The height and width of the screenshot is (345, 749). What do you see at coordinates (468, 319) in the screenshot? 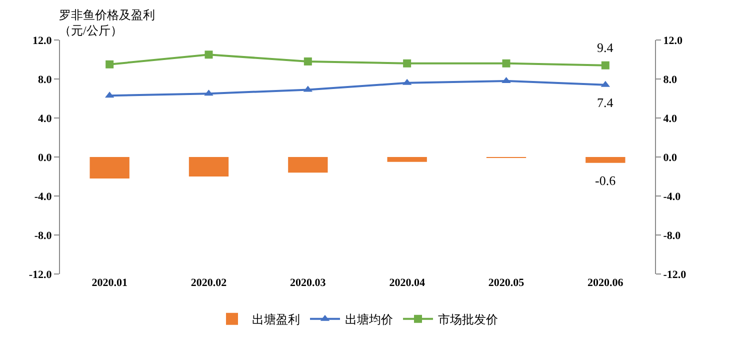
I see `legend-label: 市场批发价` at bounding box center [468, 319].